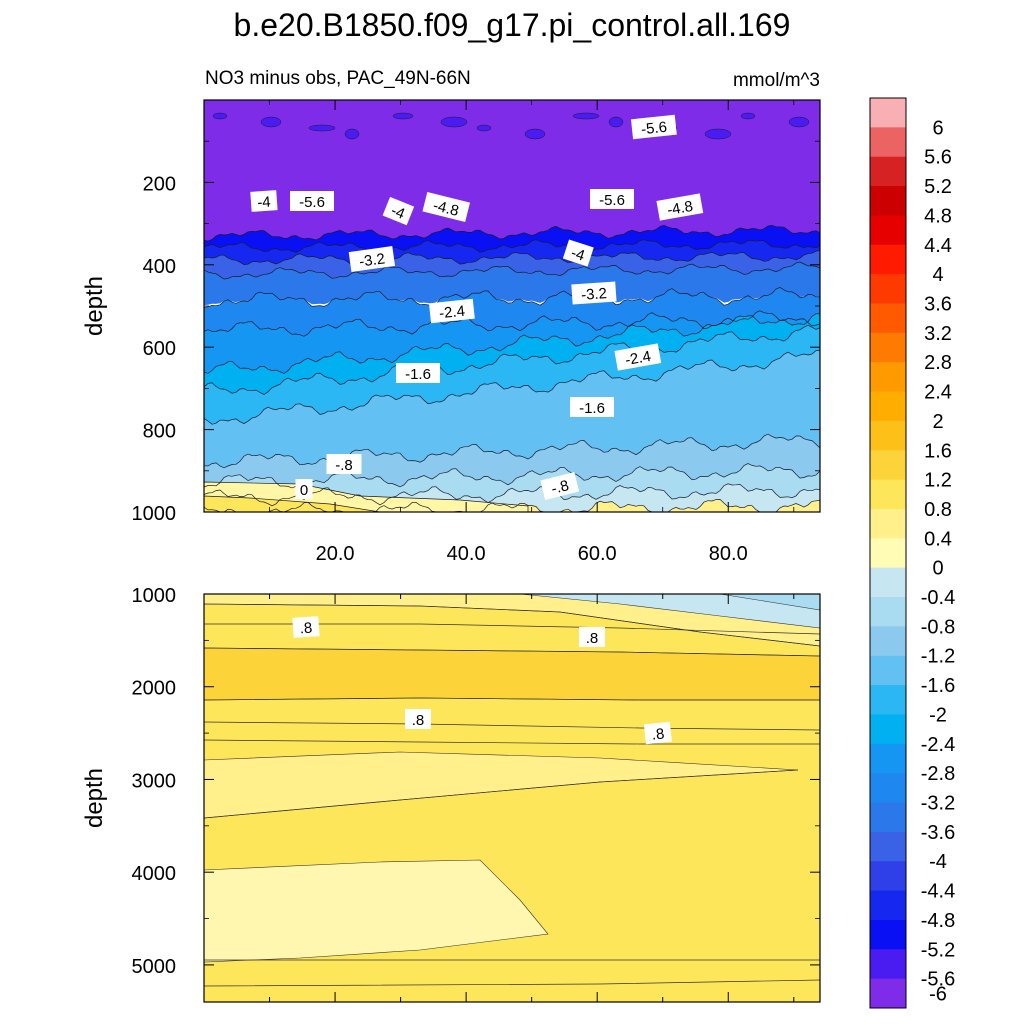 Image resolution: width=1024 pixels, height=1029 pixels. I want to click on svg-text: 0, so click(304, 490).